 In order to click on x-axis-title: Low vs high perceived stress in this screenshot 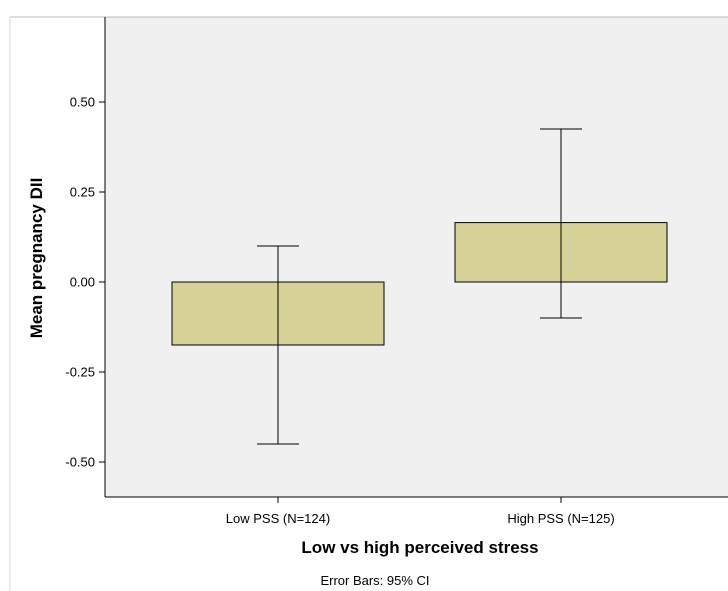, I will do `click(419, 547)`.